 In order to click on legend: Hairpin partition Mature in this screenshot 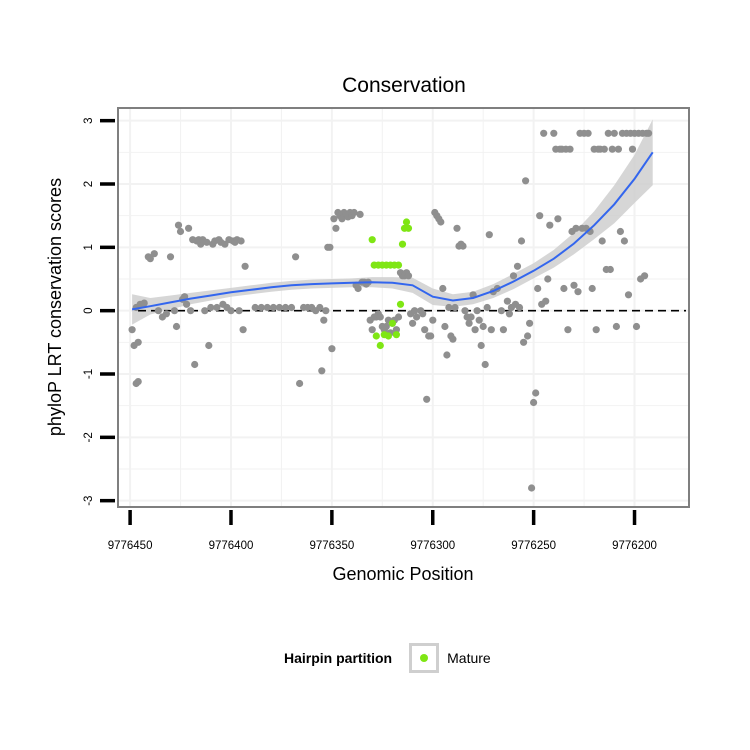, I will do `click(387, 658)`.